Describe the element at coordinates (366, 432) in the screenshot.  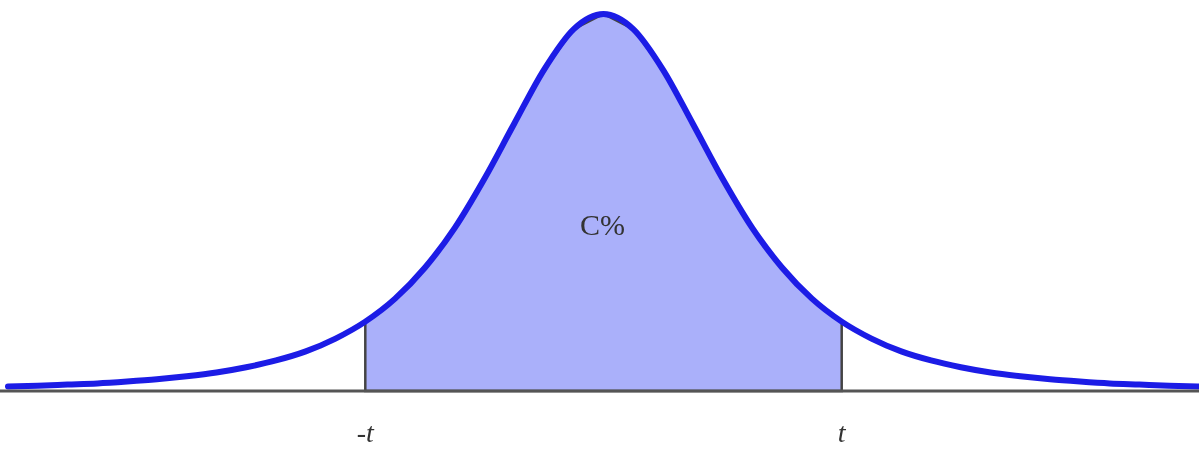
I see `x-tick-label: -t` at that location.